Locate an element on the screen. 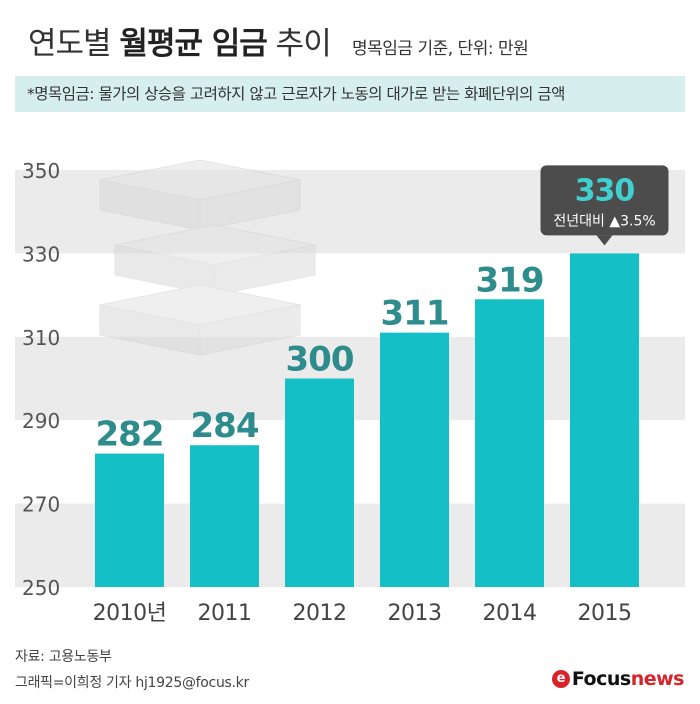  money-stack-illustration is located at coordinates (207, 257).